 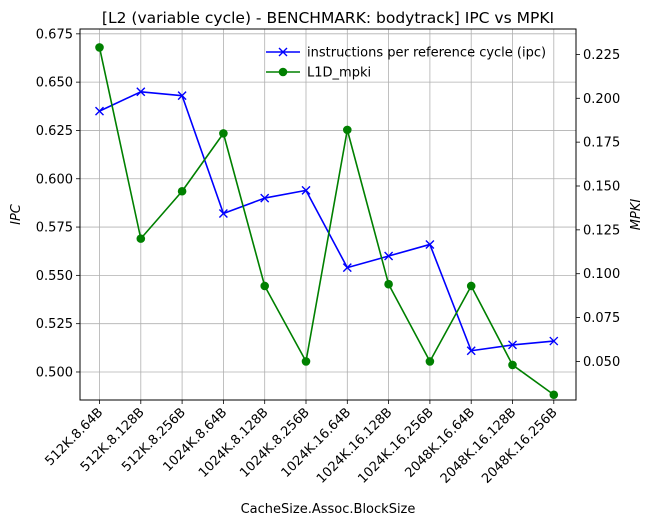 What do you see at coordinates (601, 55) in the screenshot?
I see `y-right-tick-label: 0.225` at bounding box center [601, 55].